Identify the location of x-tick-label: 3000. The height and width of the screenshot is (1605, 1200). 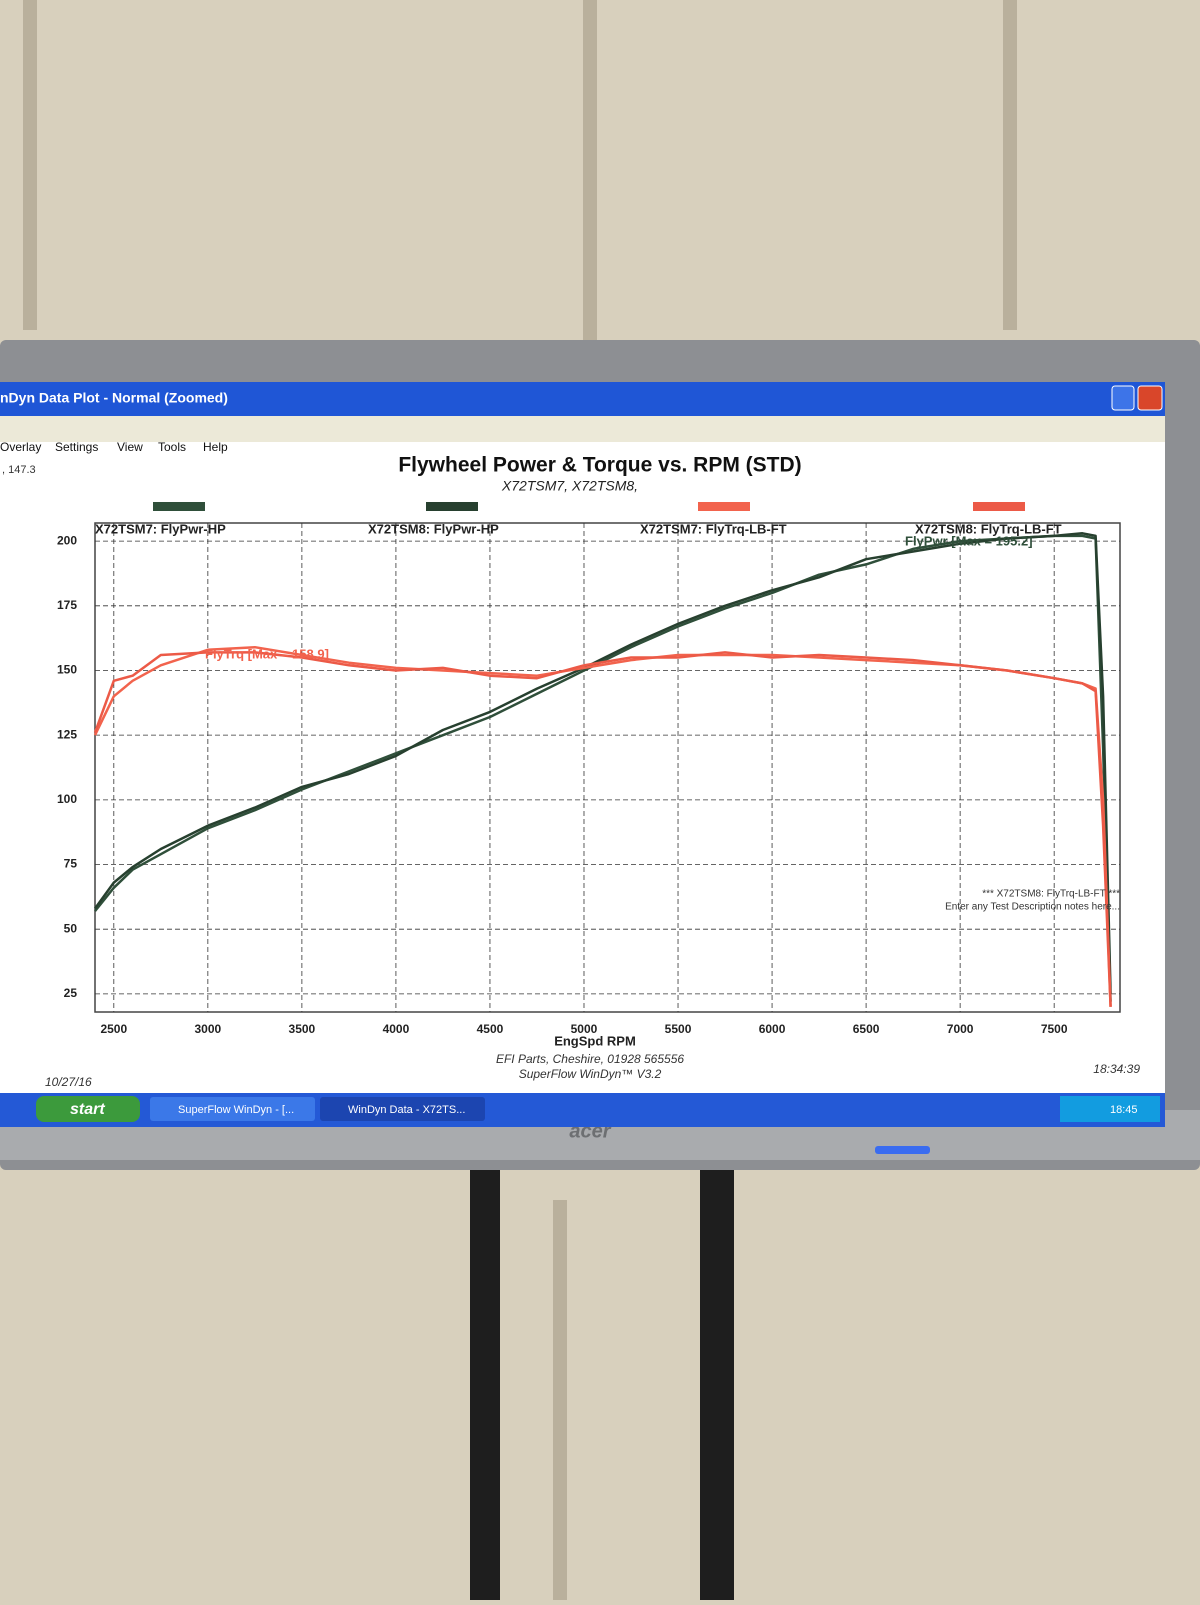
(207, 1029).